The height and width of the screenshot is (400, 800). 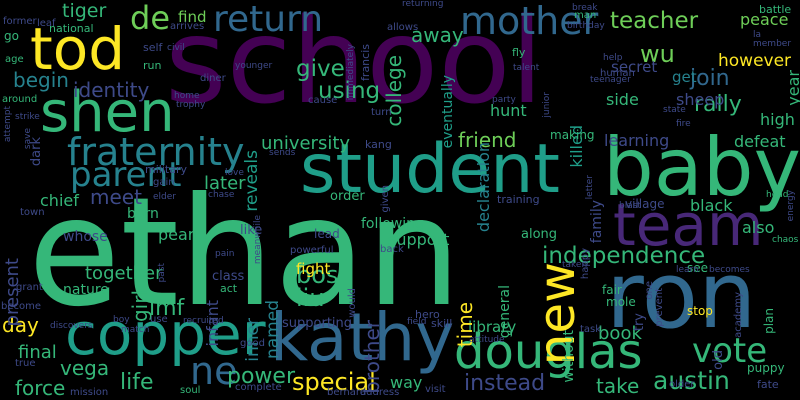 I want to click on word-birthday: birthday, so click(x=586, y=26).